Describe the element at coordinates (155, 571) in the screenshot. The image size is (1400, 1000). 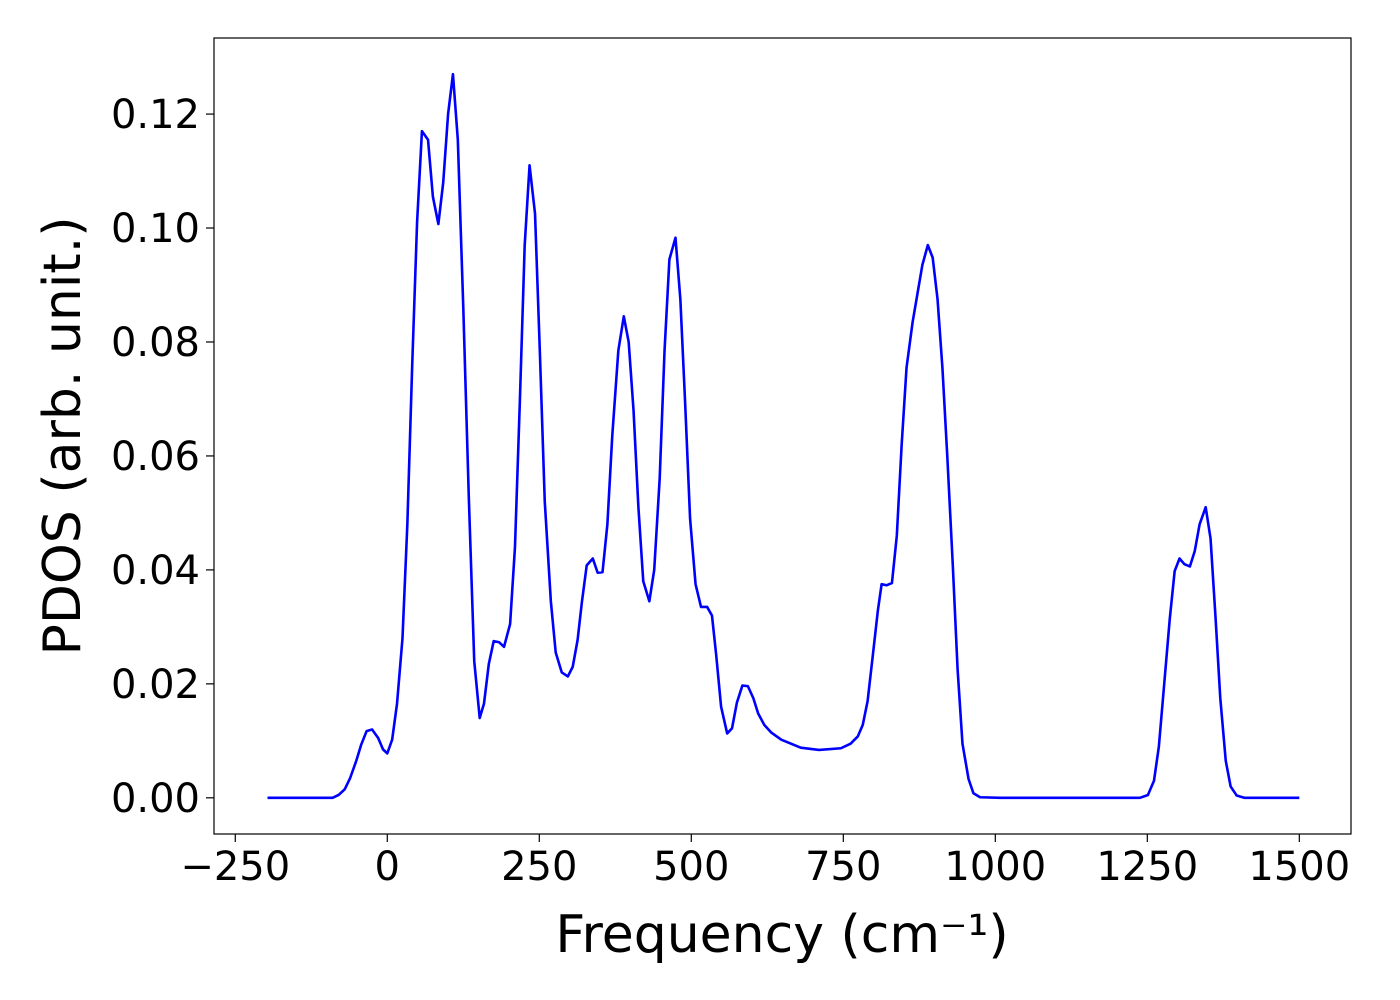
I see `y-tick-label: 0.04` at that location.